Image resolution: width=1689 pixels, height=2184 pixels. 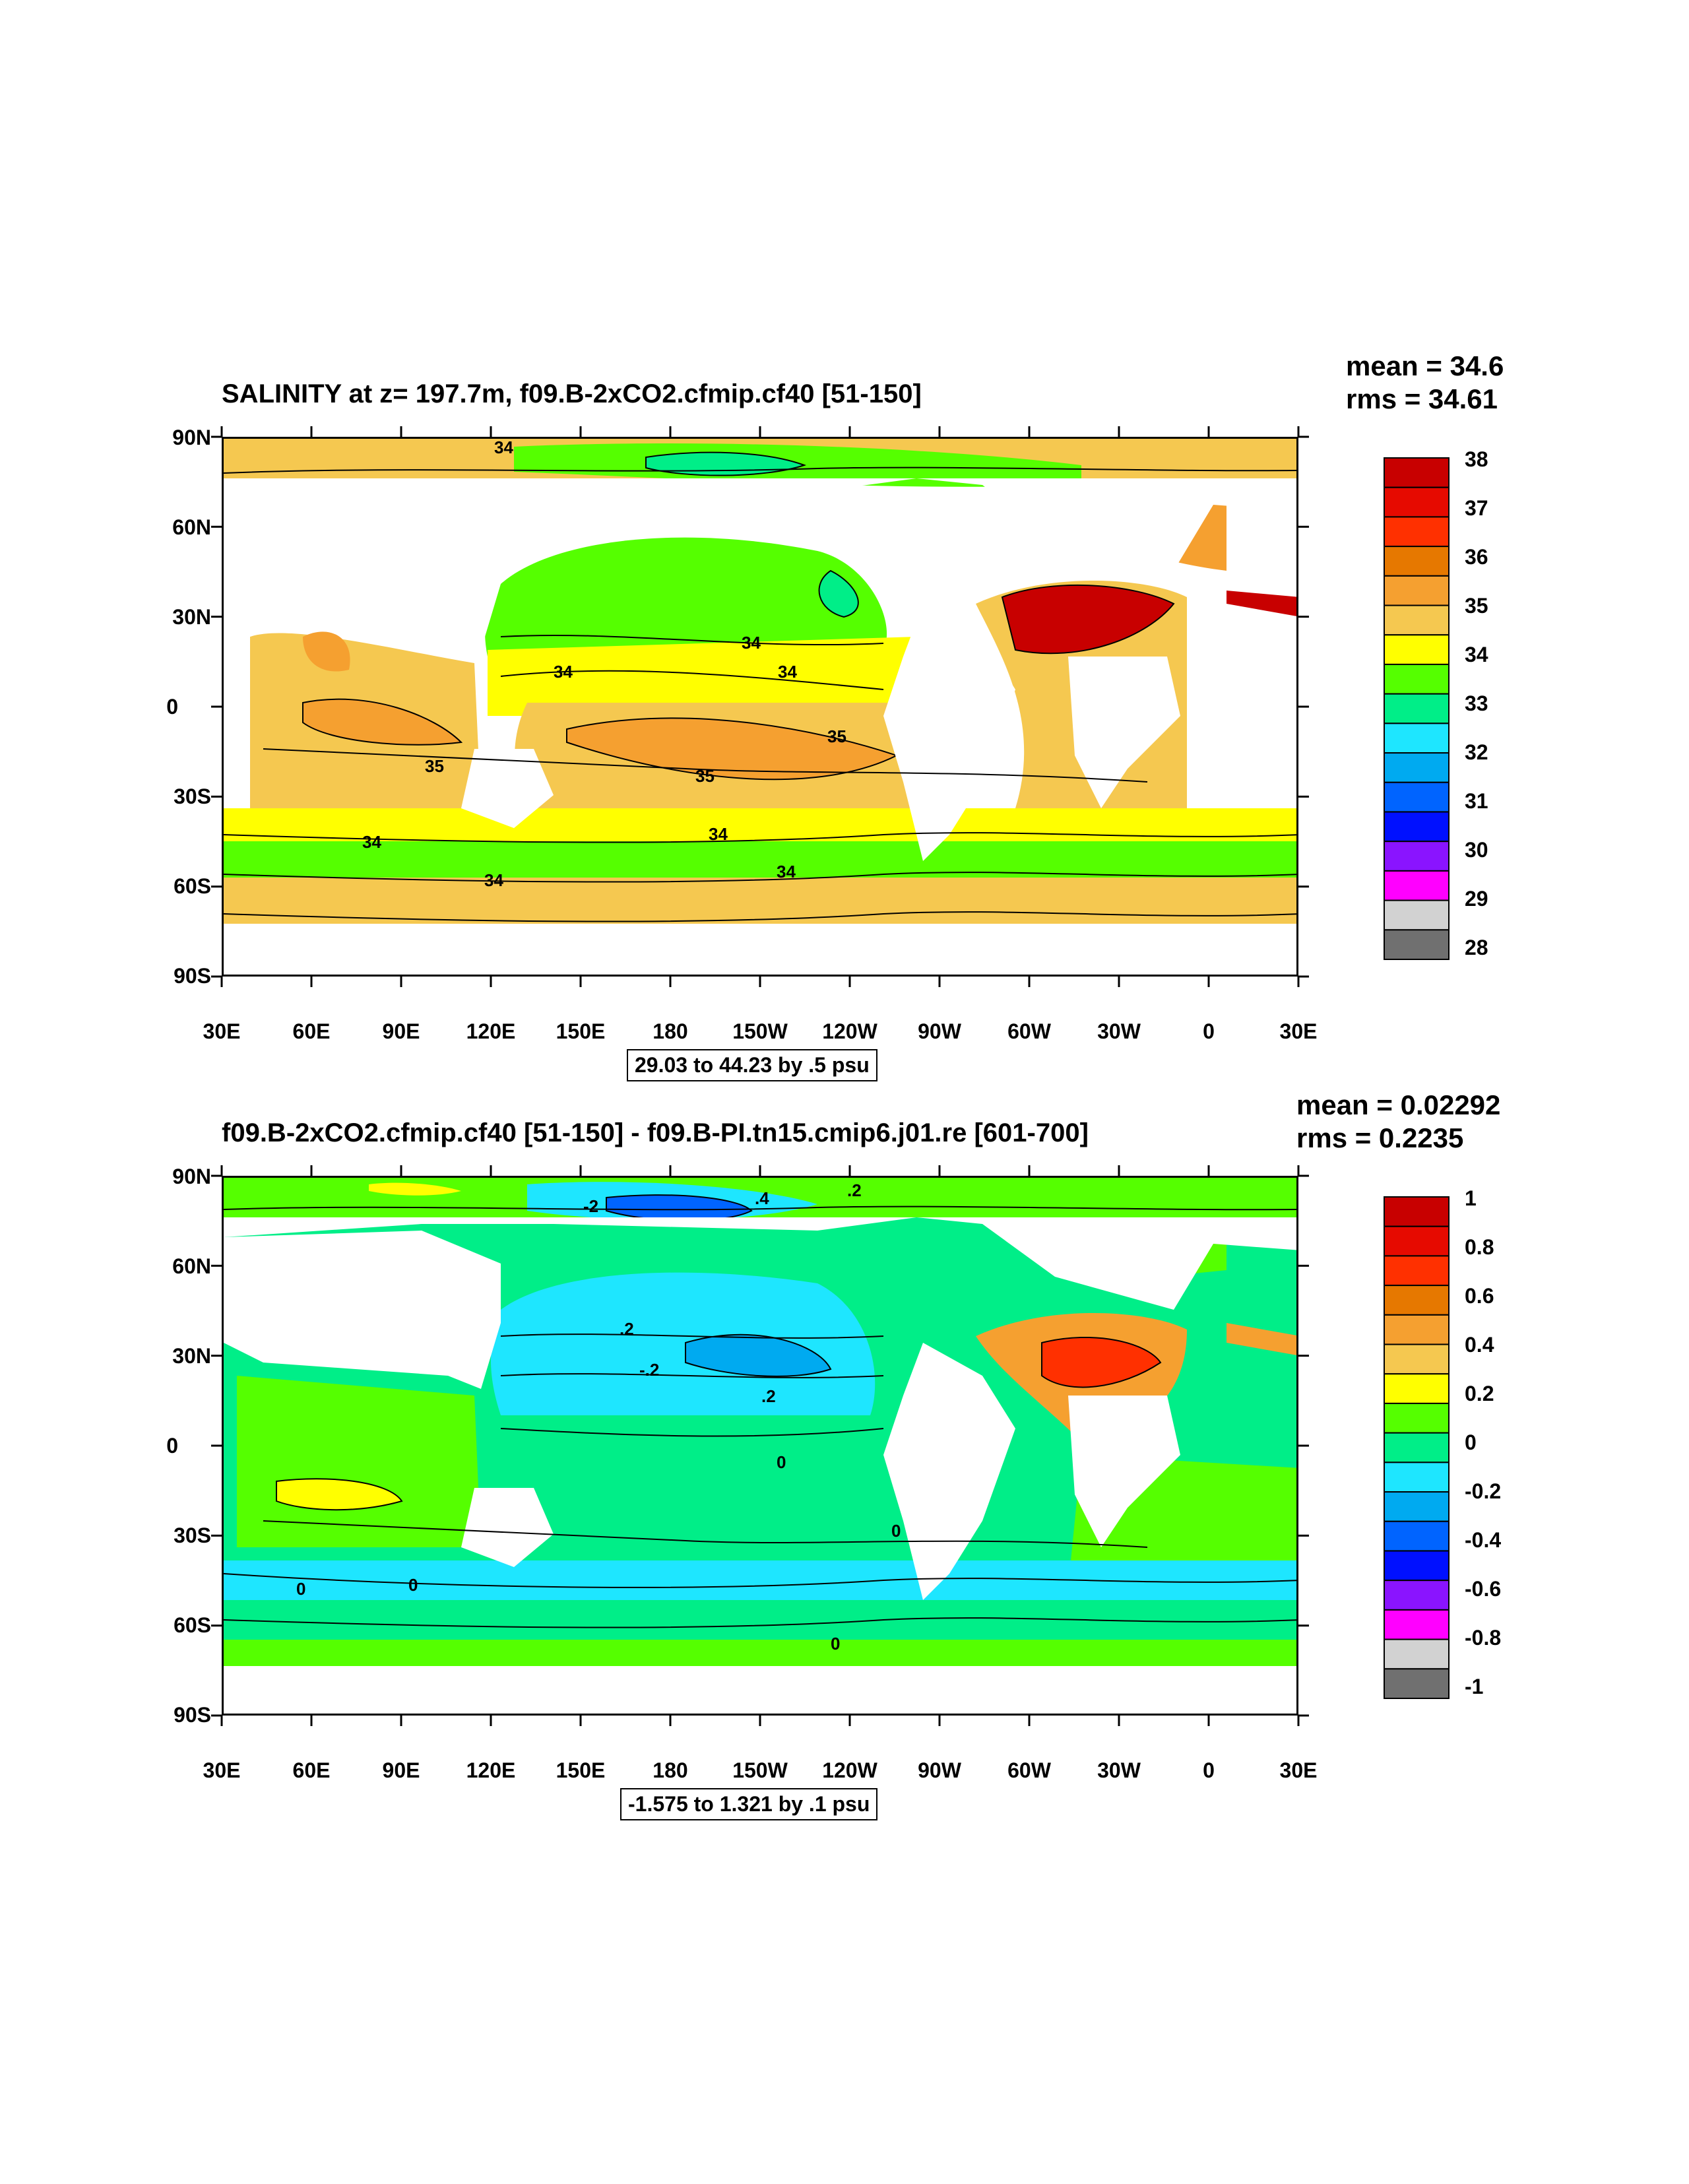 I want to click on colorbar-label: -1, so click(x=1474, y=1686).